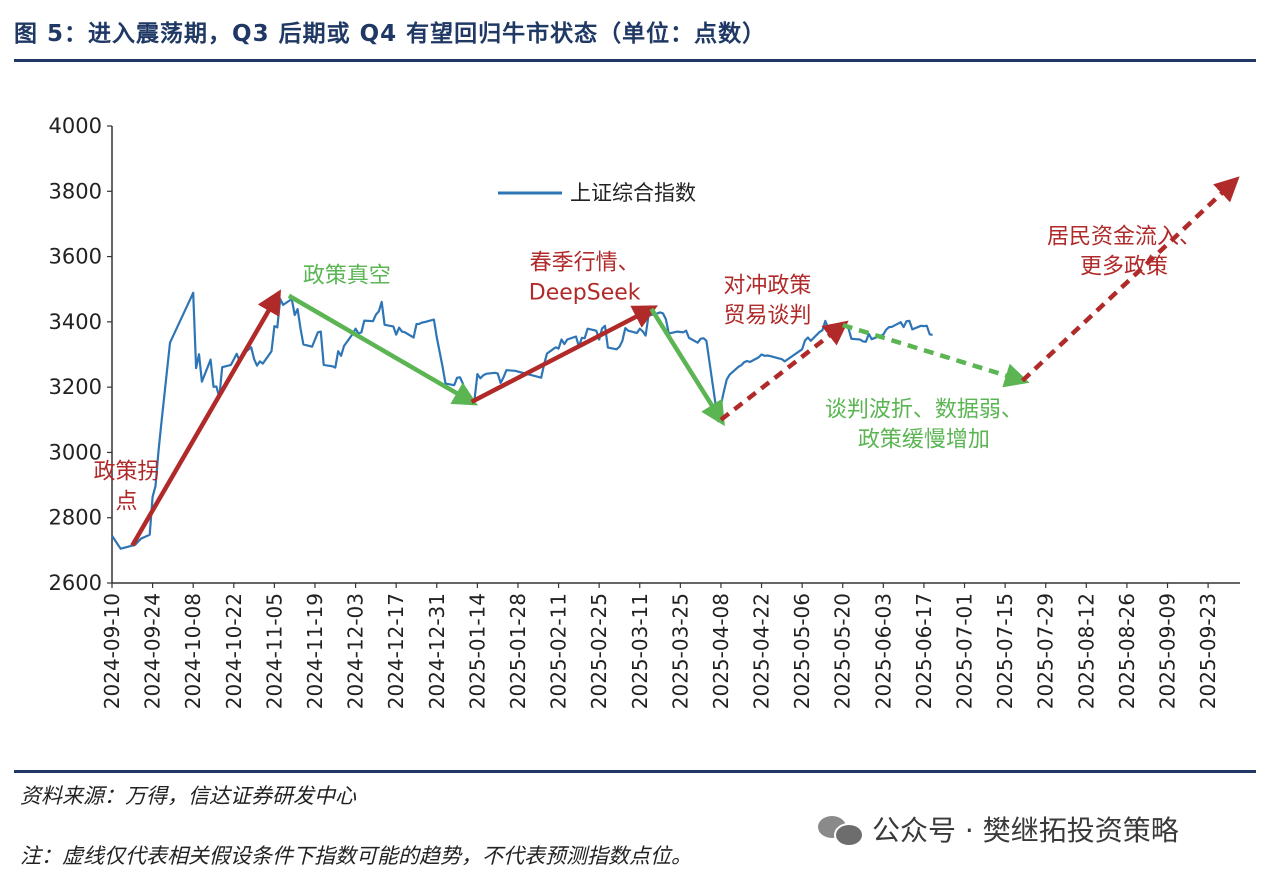  Describe the element at coordinates (924, 440) in the screenshot. I see `ann-negotiation-line-1: 政策缓慢增加` at that location.